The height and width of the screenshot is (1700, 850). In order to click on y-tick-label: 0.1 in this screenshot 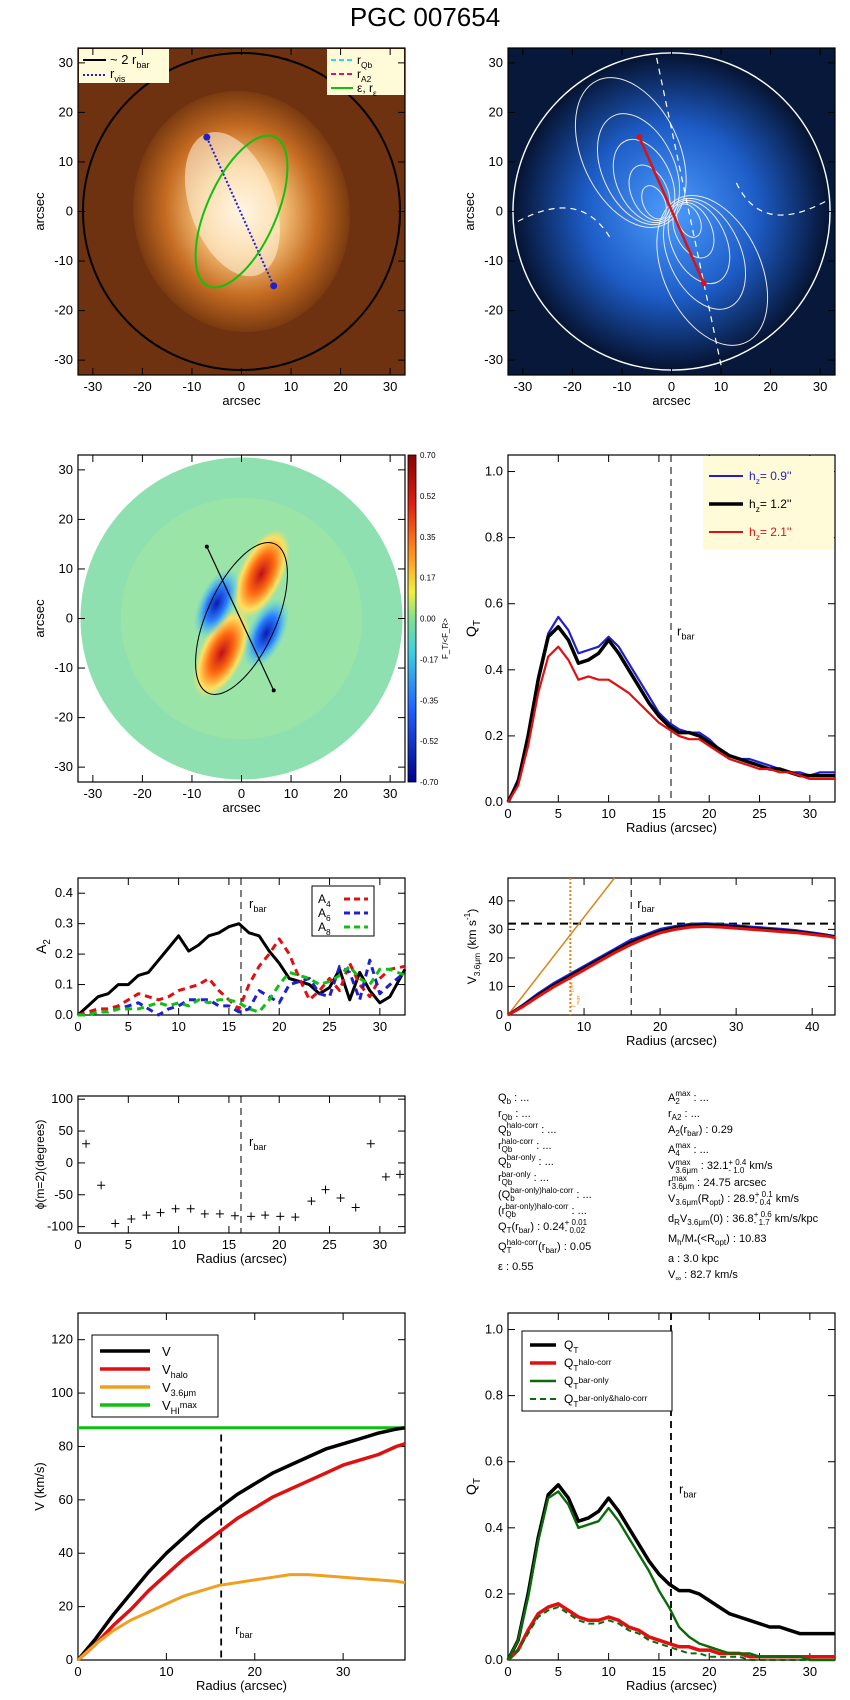, I will do `click(64, 984)`.